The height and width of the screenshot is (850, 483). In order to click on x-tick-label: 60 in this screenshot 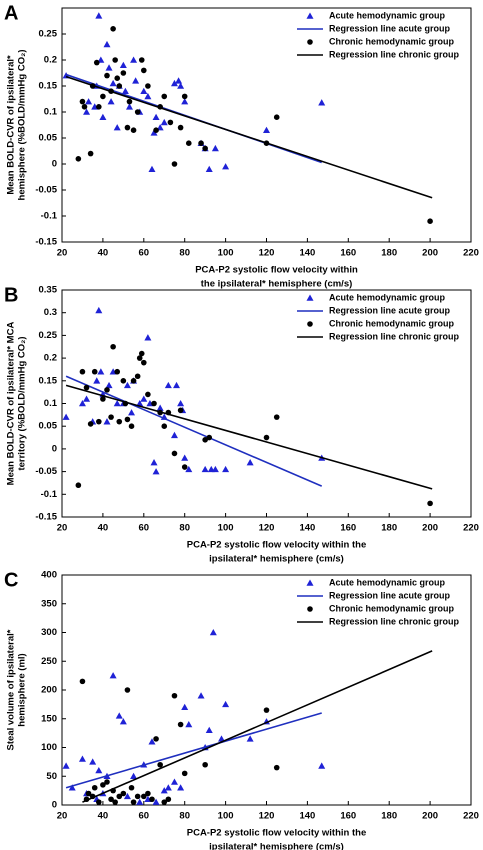, I will do `click(144, 816)`.